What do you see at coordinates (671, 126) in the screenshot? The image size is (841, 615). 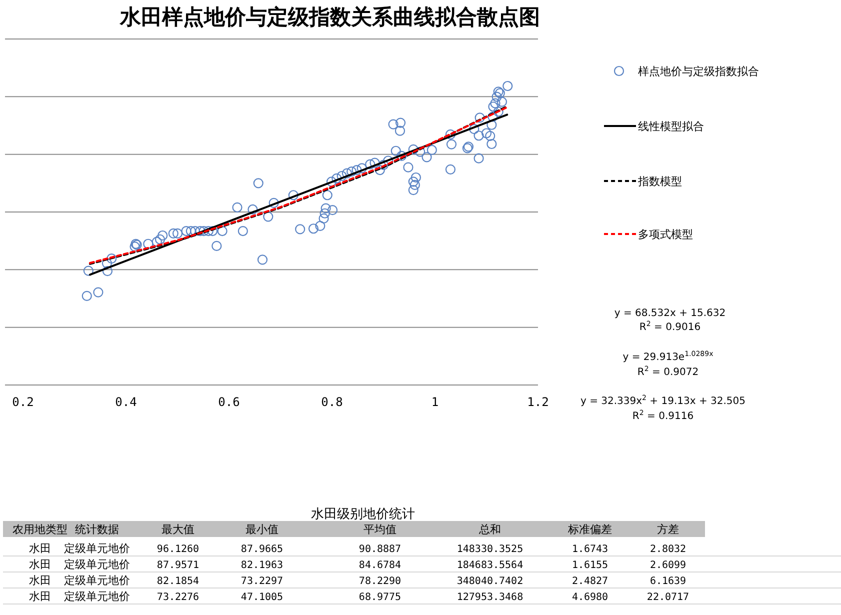 I see `legend-label: 线性模型拟合` at bounding box center [671, 126].